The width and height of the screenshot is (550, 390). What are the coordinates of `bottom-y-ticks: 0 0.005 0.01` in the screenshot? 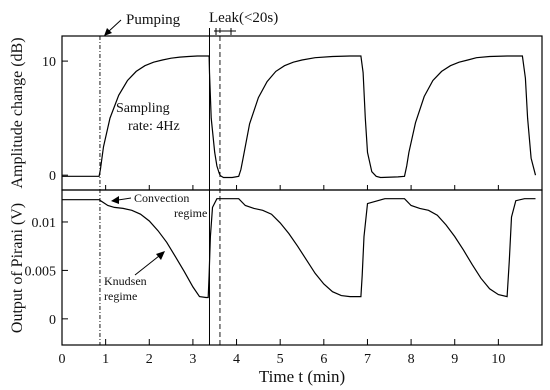 It's located at (46, 272).